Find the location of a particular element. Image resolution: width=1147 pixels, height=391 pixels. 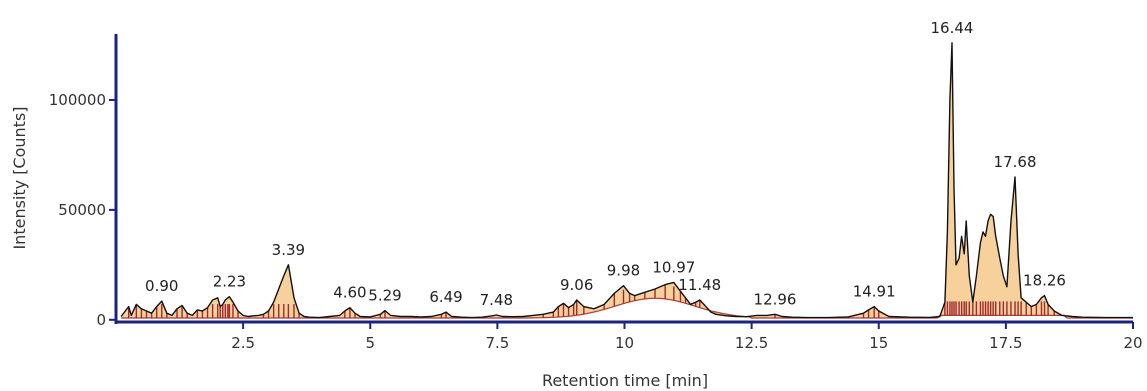

peak-label: 17.68 is located at coordinates (1015, 162).